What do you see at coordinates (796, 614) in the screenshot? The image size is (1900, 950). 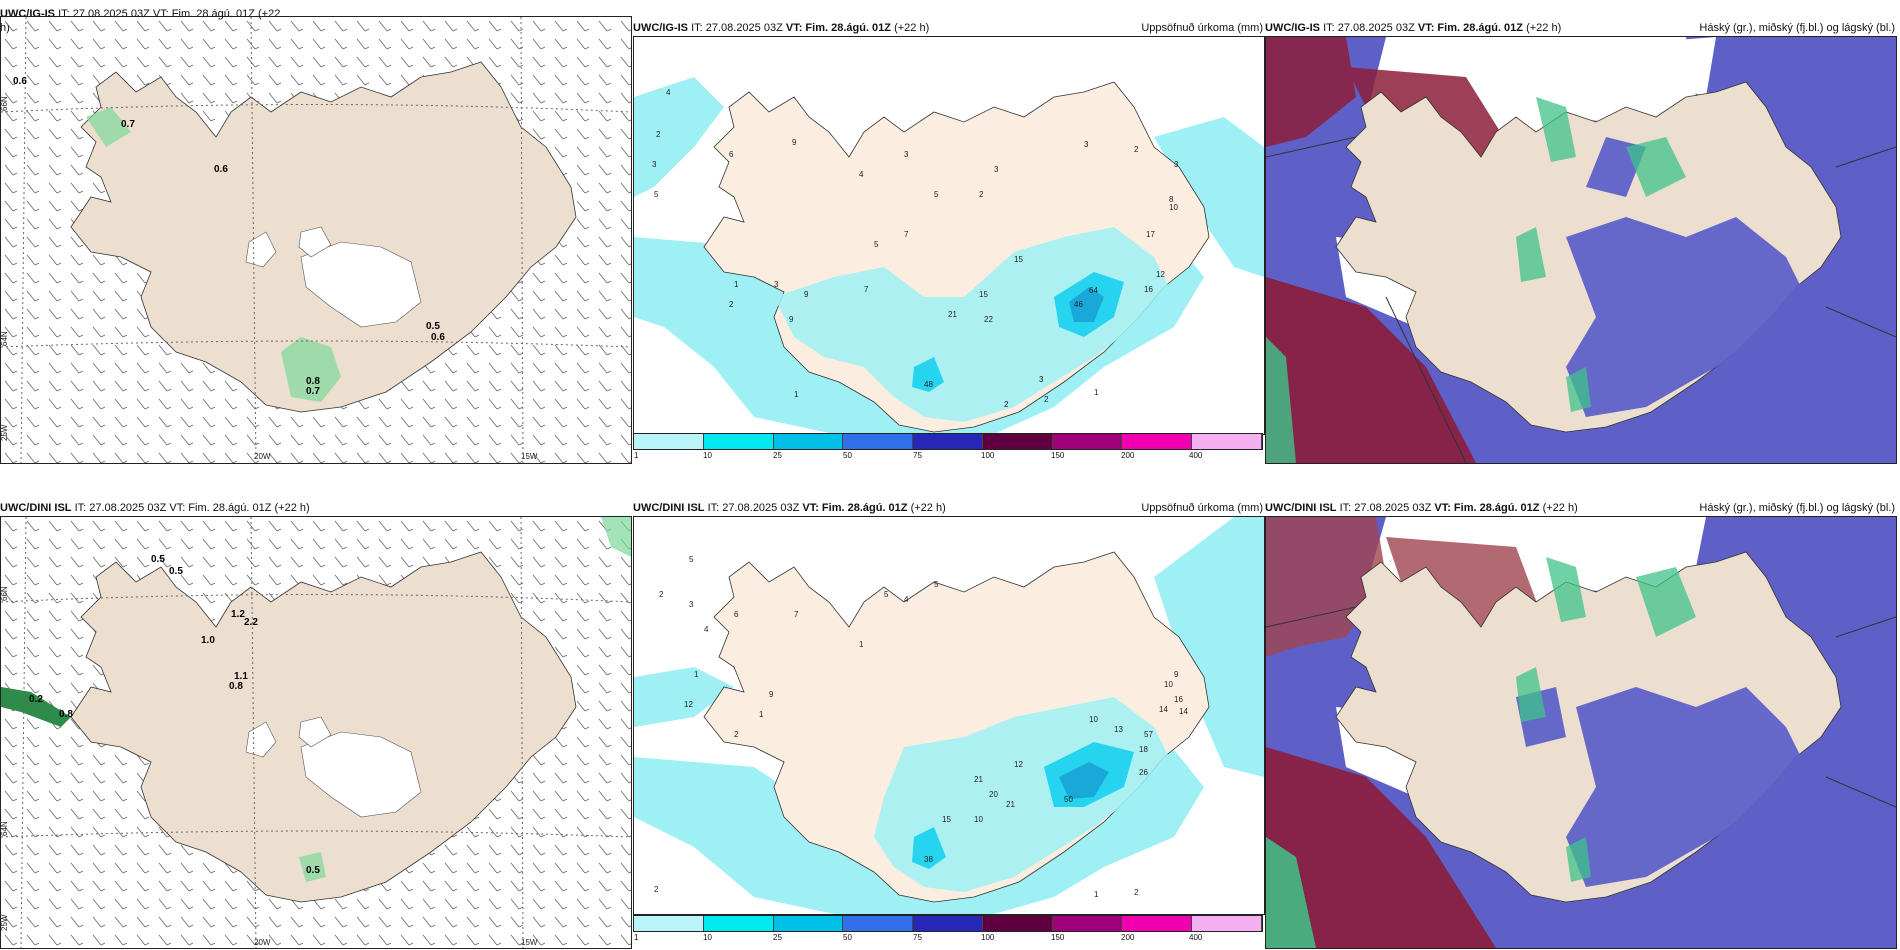 I see `precip-value: 7` at bounding box center [796, 614].